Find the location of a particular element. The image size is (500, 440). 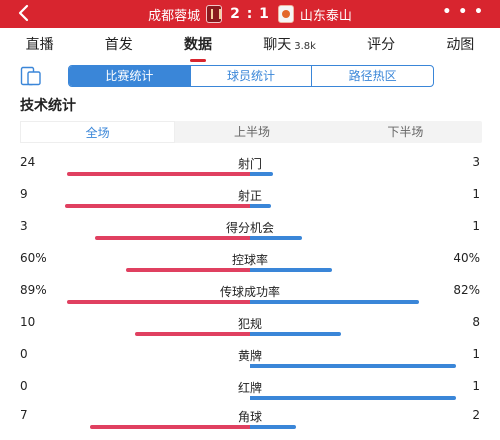

stat-row-fouls: 10 犯规 8 is located at coordinates (250, 328).